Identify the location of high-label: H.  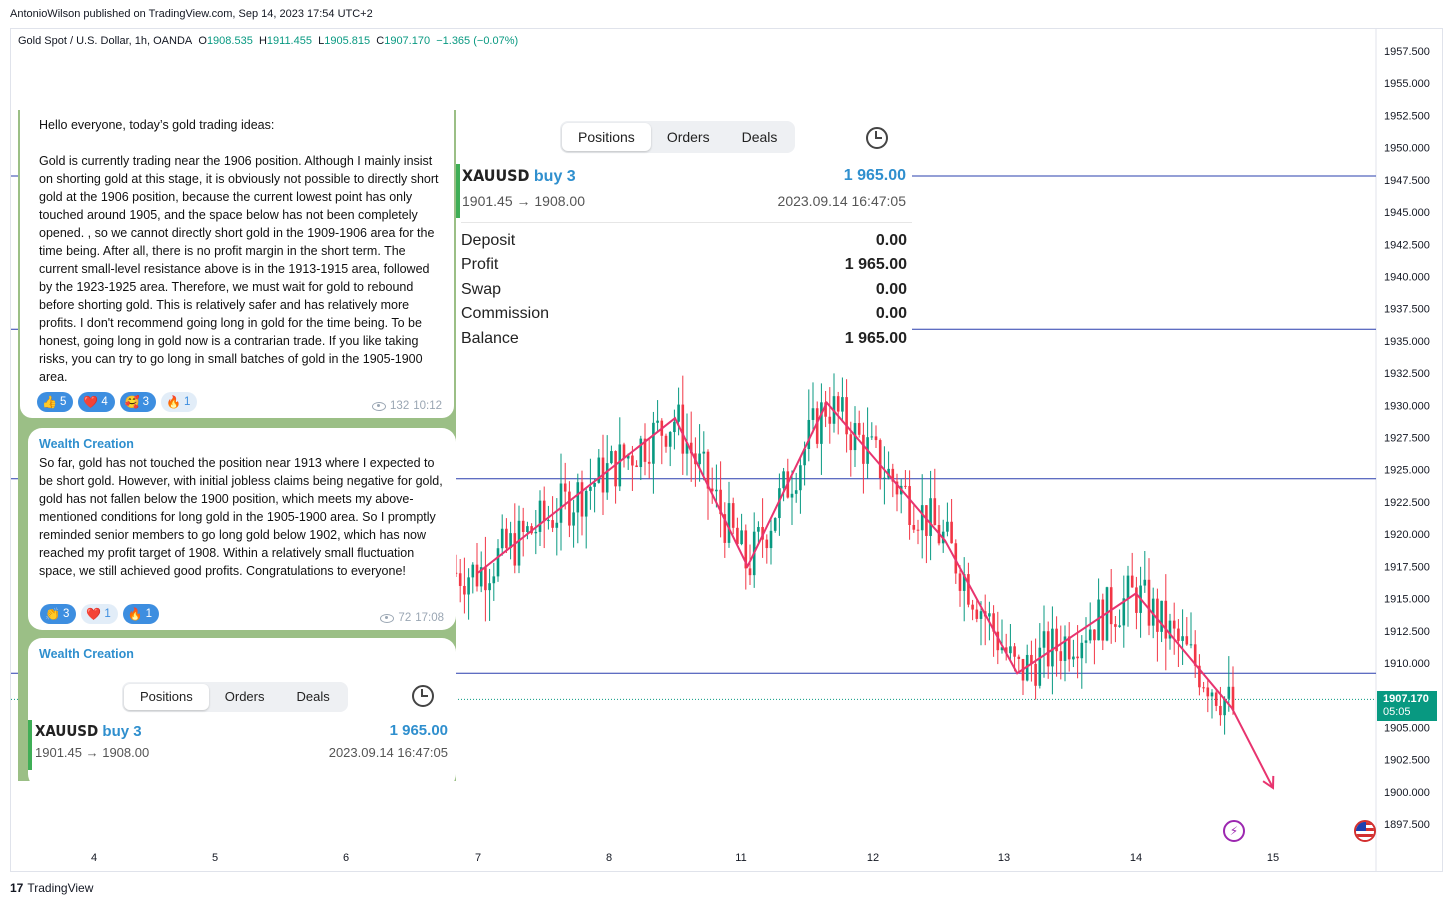
(262, 41).